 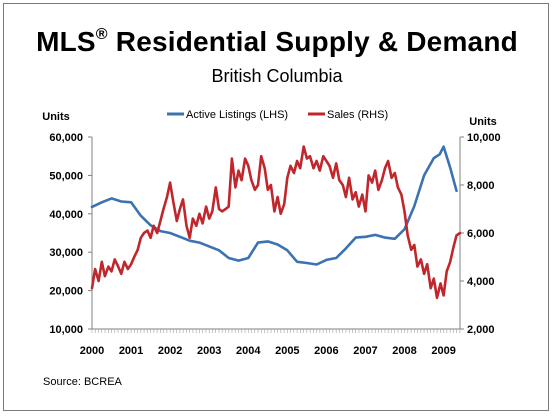 I want to click on left-tick-label: 60,000, so click(x=66, y=138).